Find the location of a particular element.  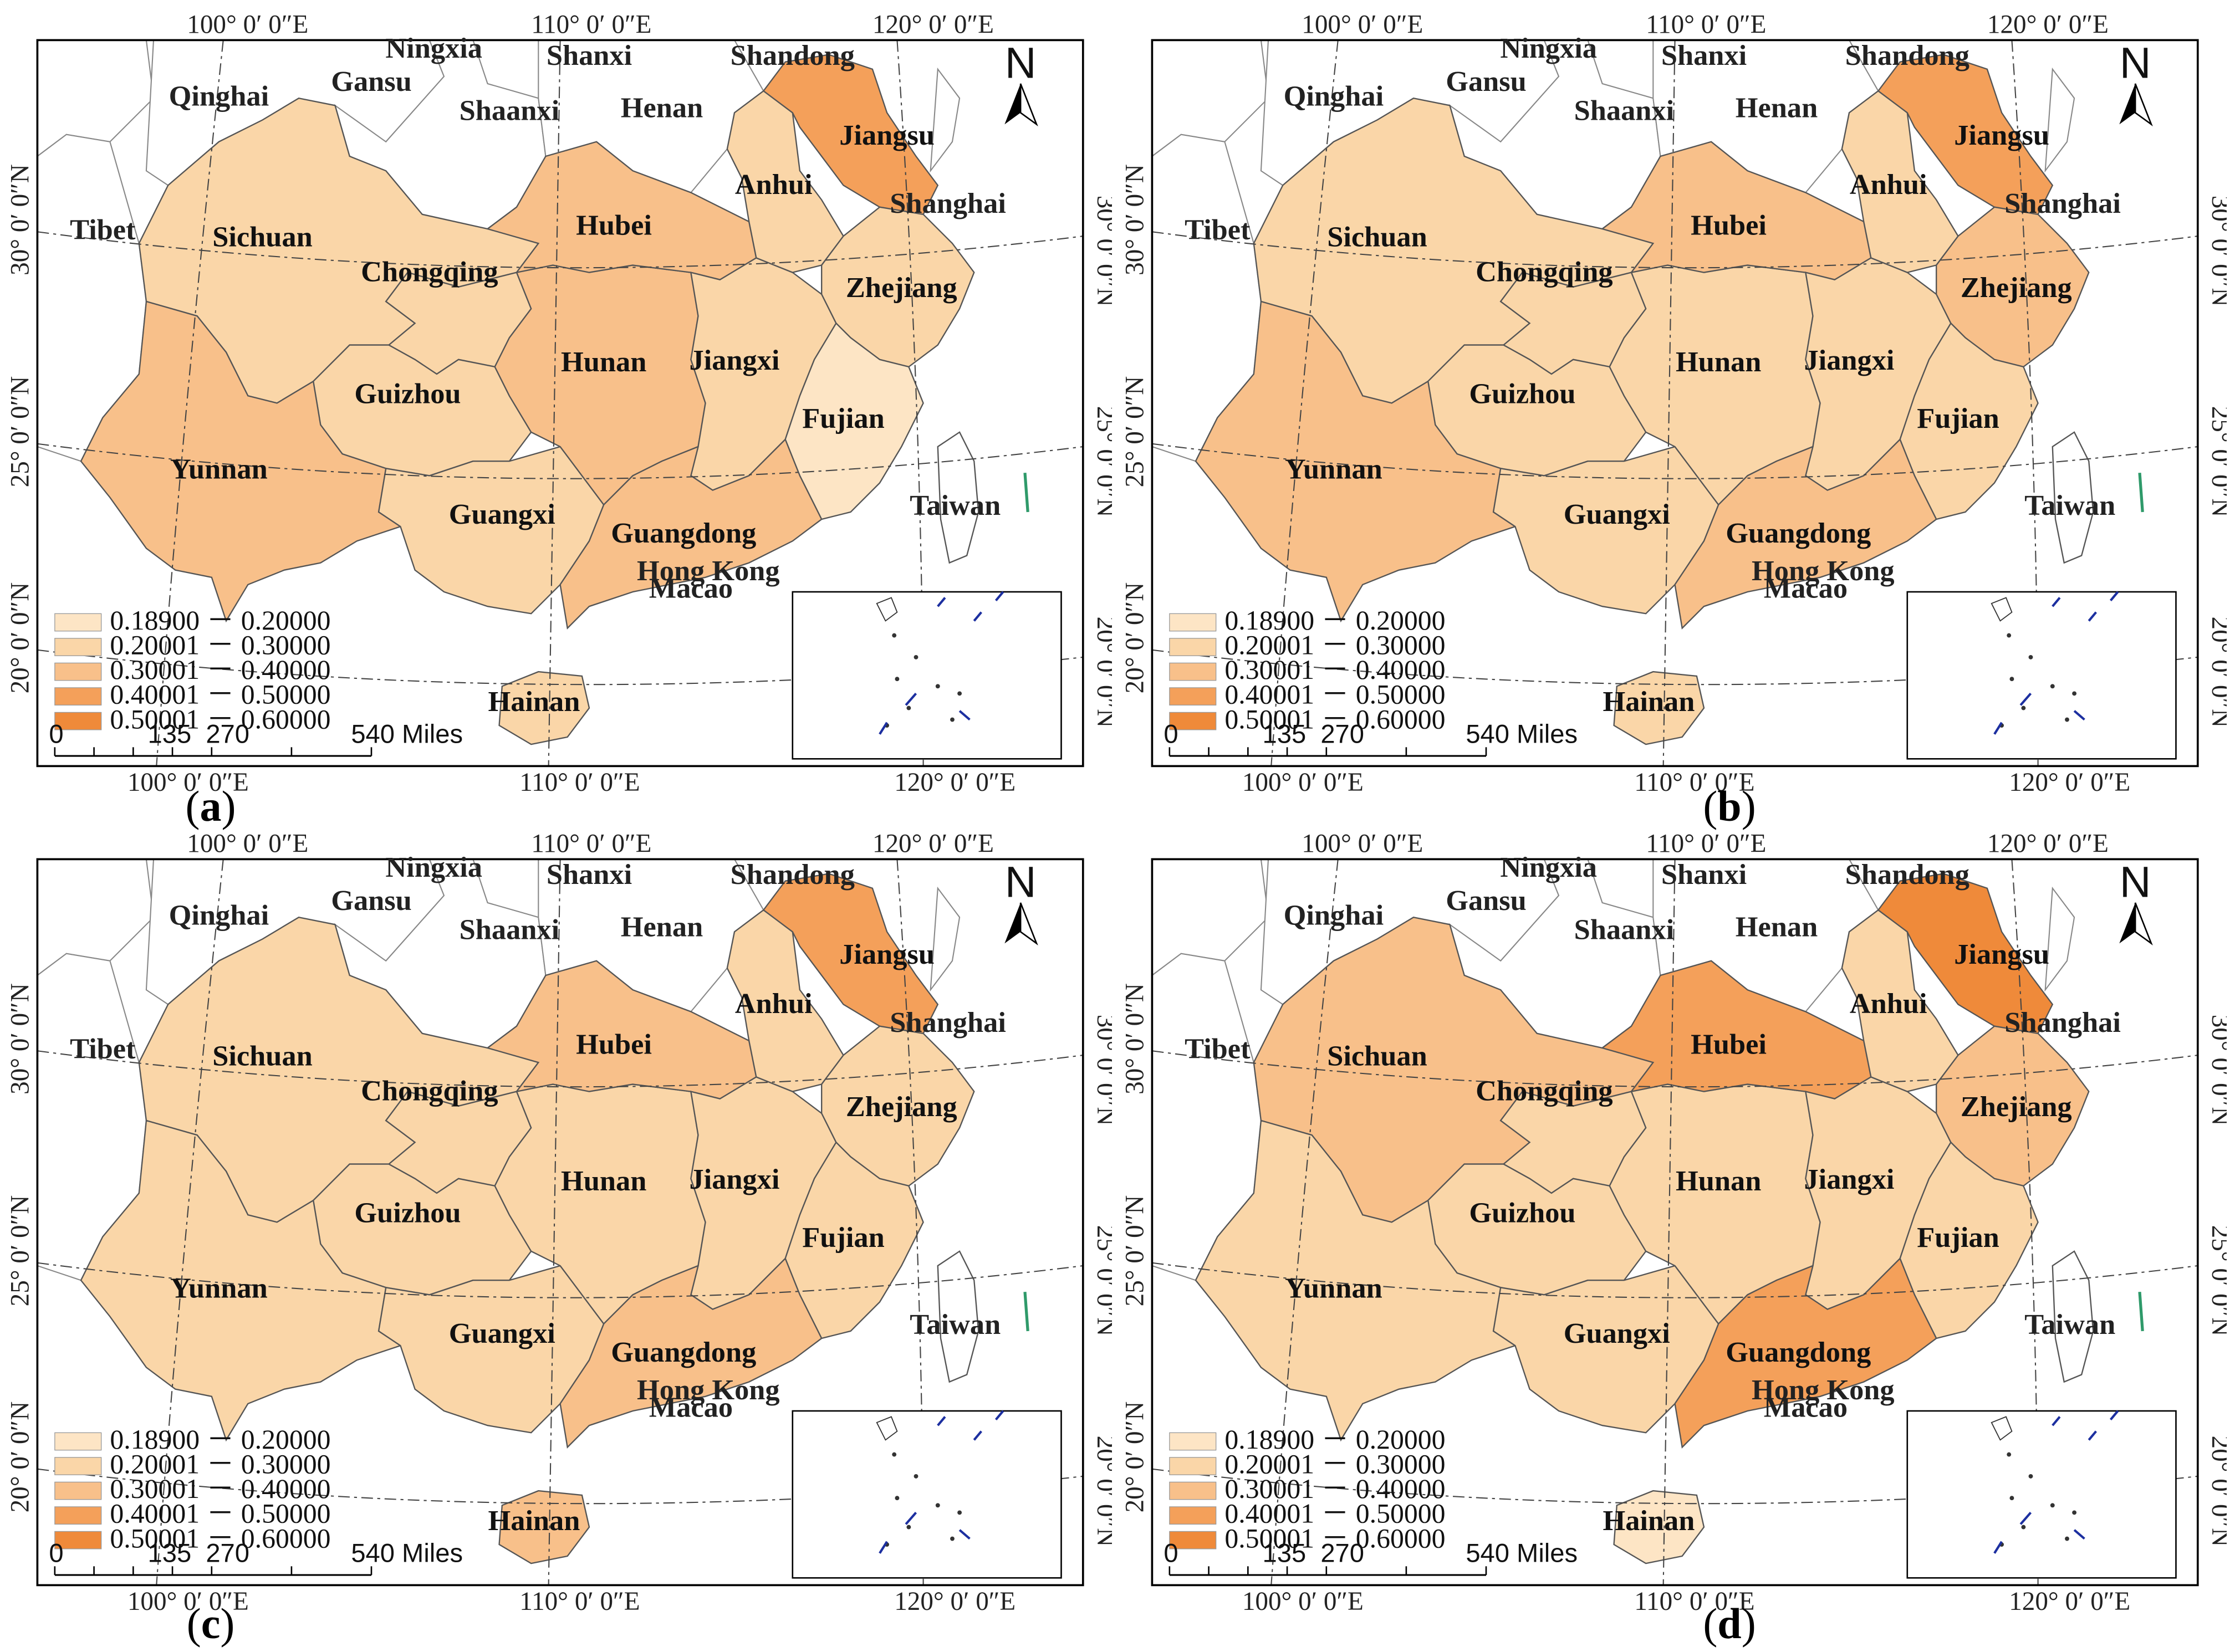

province-label: Jiangxi is located at coordinates (734, 1179).